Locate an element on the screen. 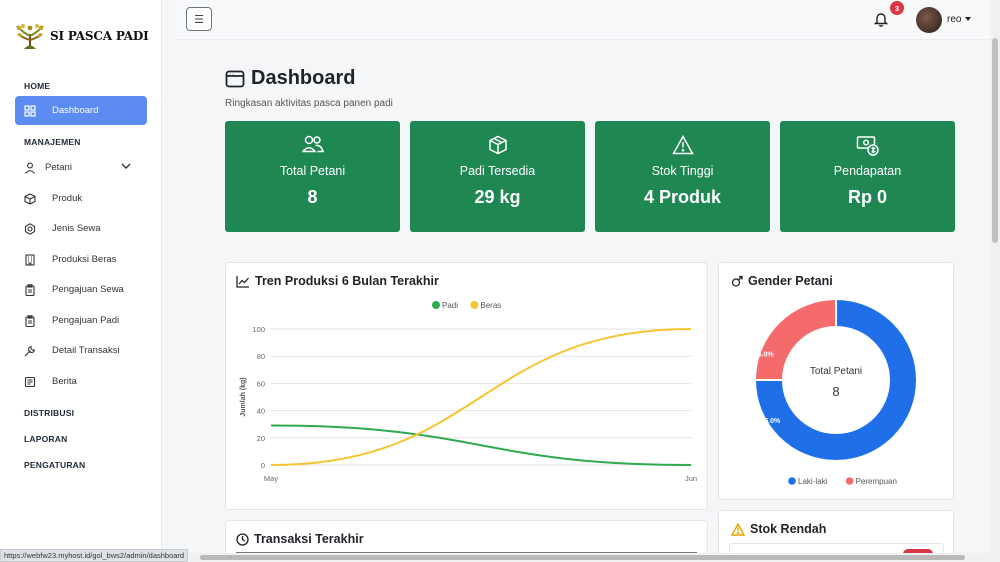 The height and width of the screenshot is (562, 1000). sidebar-item-produksi-beras: Produksi Beras is located at coordinates (81, 259).